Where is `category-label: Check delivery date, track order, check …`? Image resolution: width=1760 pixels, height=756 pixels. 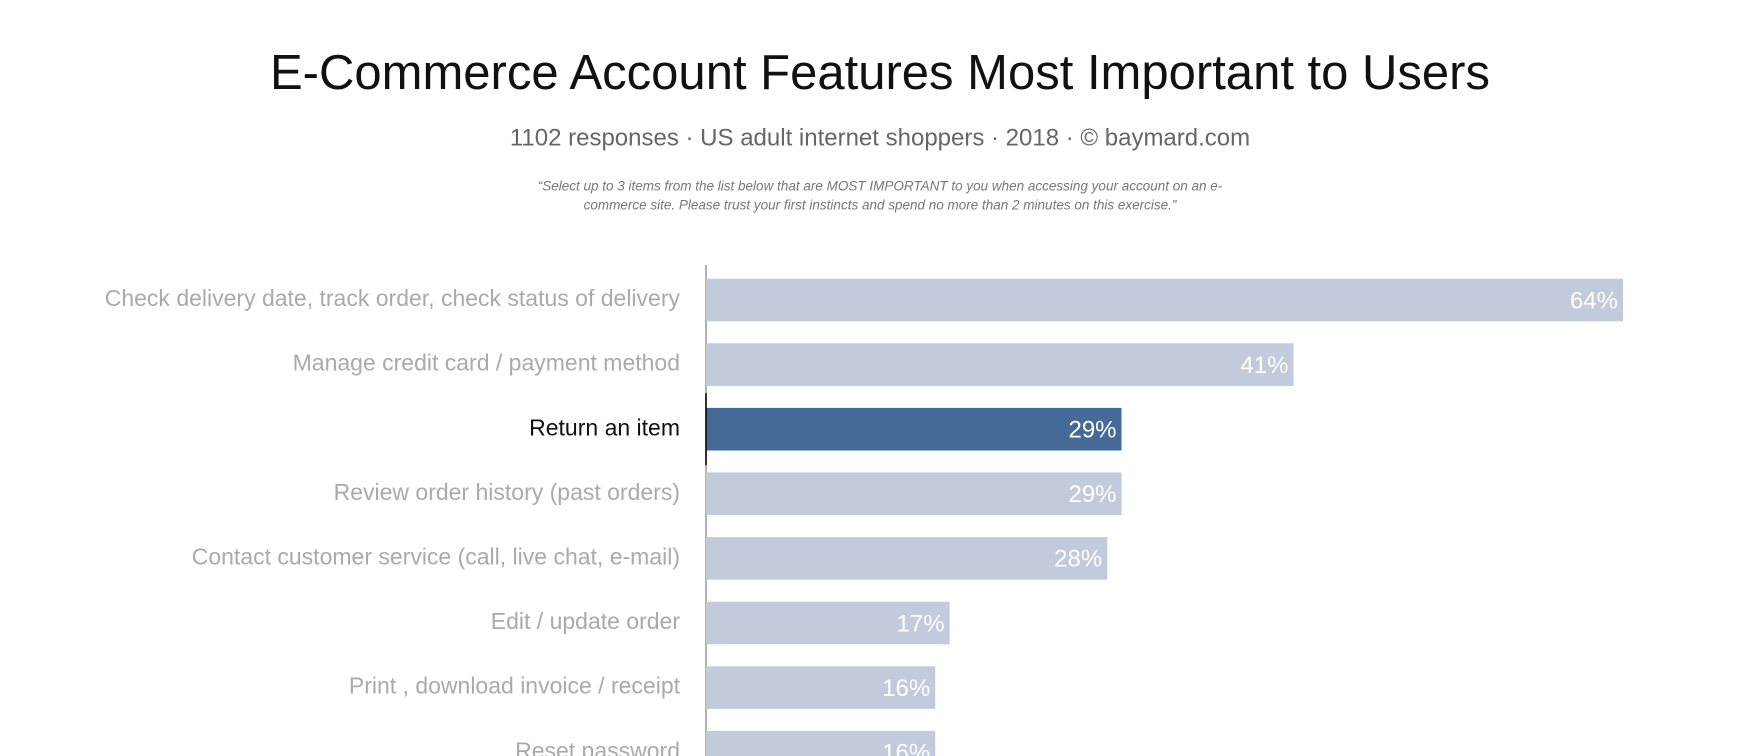
category-label: Check delivery date, track order, check … is located at coordinates (393, 298).